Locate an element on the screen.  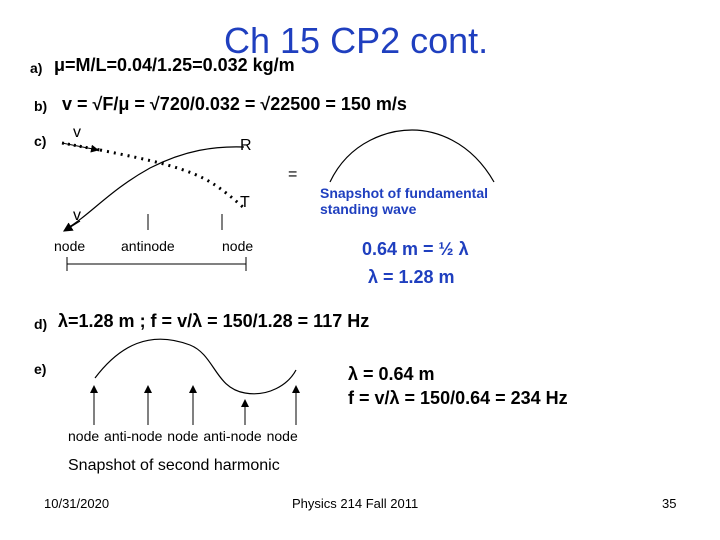
node-right-label: node is located at coordinates (238, 246).